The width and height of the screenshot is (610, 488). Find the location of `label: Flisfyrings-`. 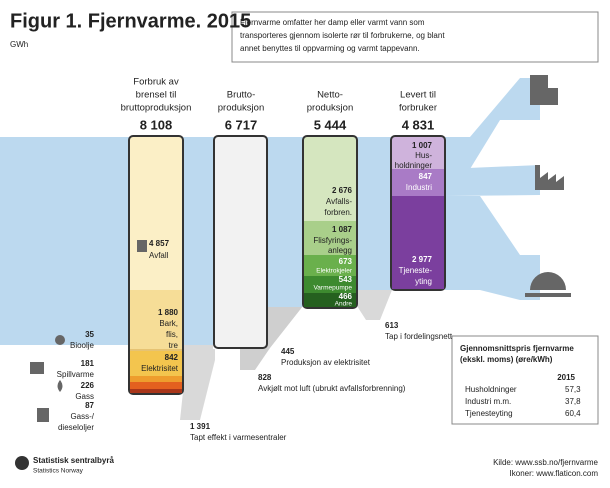

label: Flisfyrings- is located at coordinates (332, 240).